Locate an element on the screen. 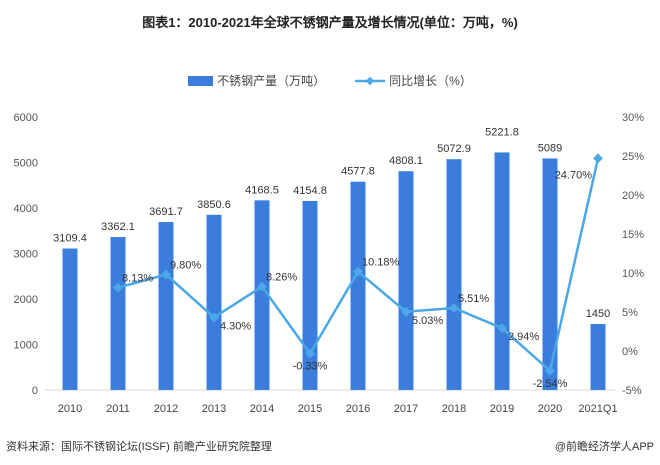 Image resolution: width=660 pixels, height=465 pixels. line-data-label: 5.03% is located at coordinates (427, 321).